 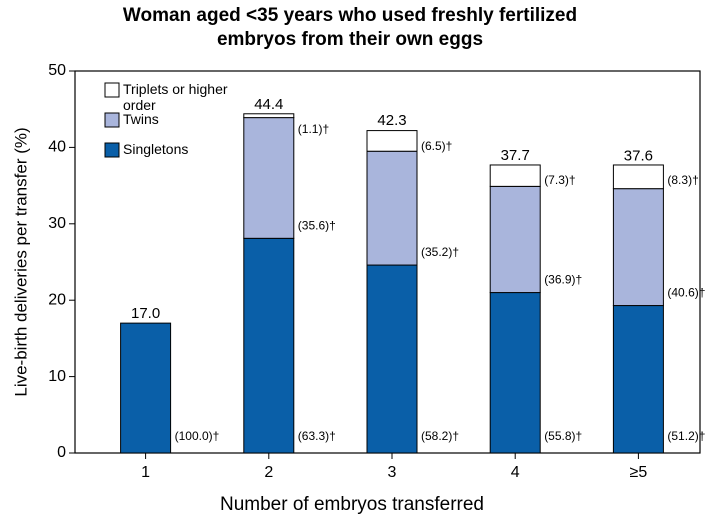 What do you see at coordinates (559, 180) in the screenshot?
I see `share-label: (7.3)†` at bounding box center [559, 180].